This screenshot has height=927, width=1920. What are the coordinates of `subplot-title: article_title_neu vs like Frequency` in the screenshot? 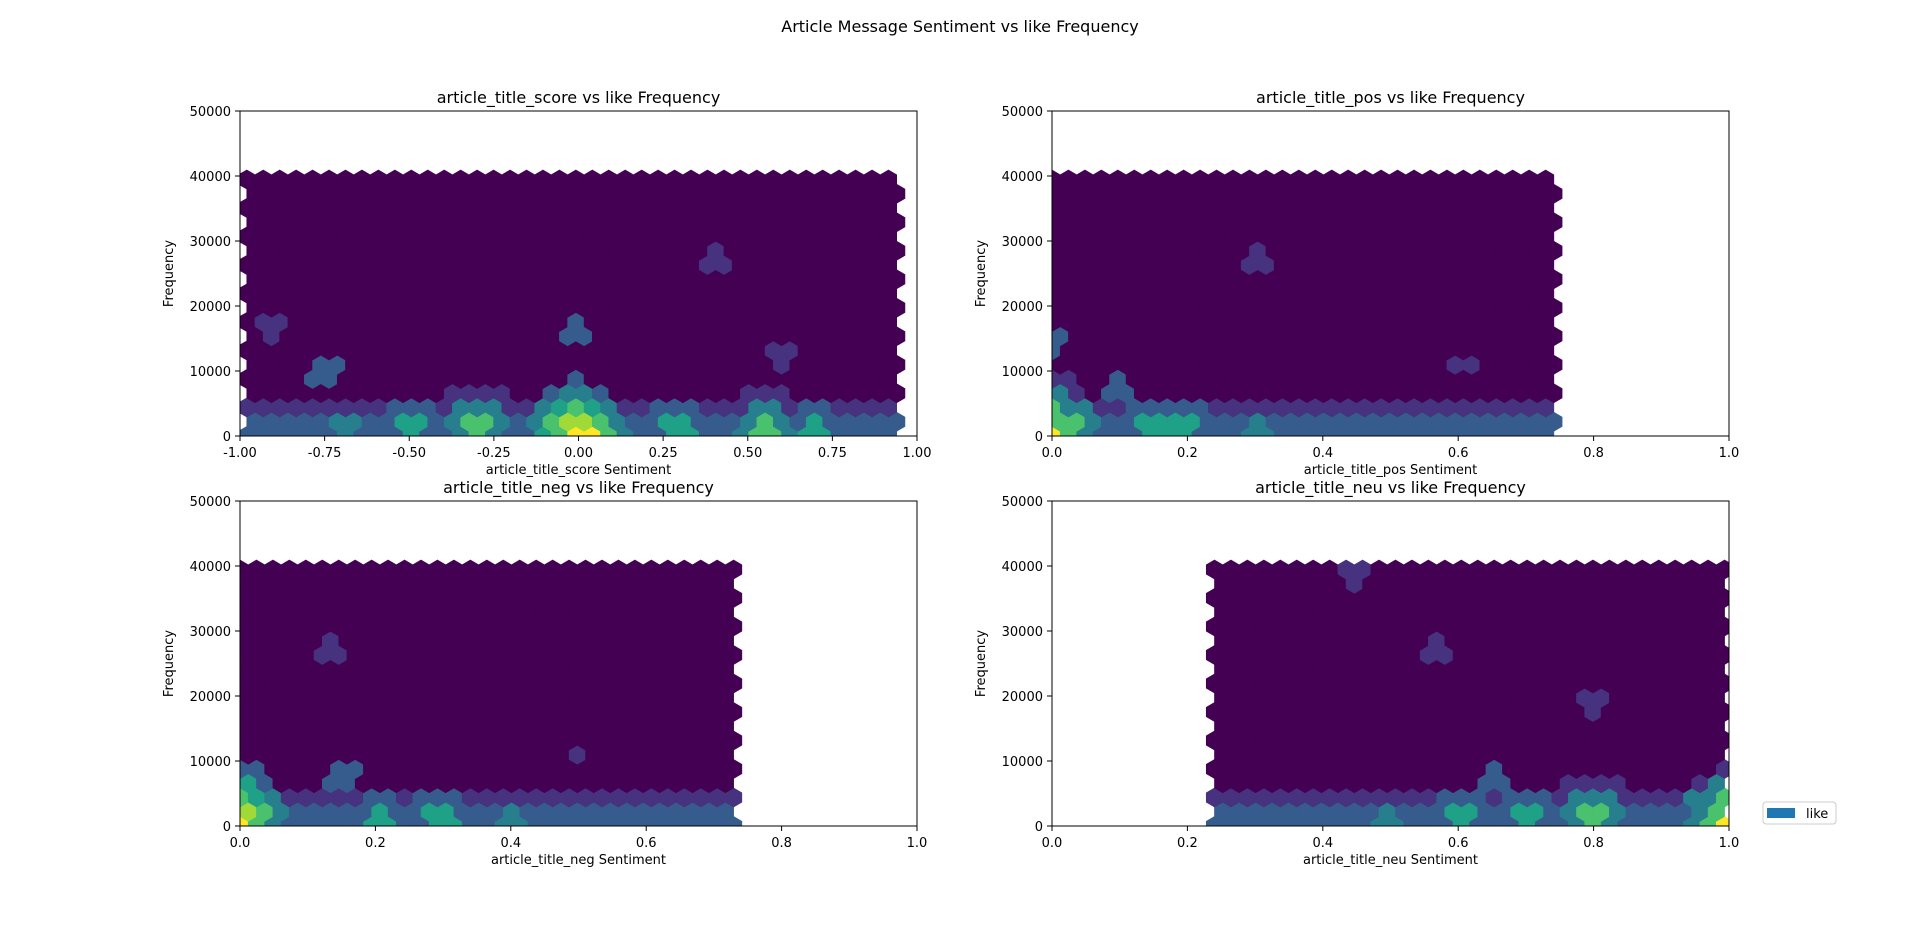 It's located at (1390, 488).